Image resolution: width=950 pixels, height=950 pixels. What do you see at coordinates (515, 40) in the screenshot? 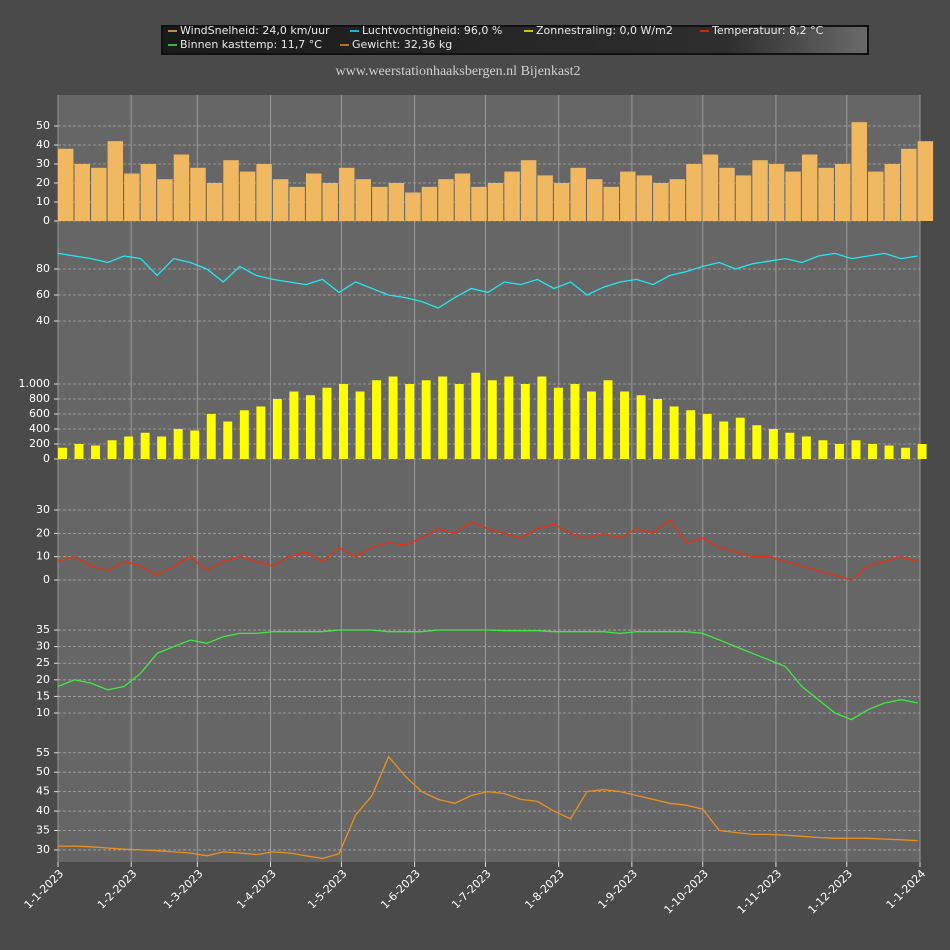
I see `legend-box` at bounding box center [515, 40].